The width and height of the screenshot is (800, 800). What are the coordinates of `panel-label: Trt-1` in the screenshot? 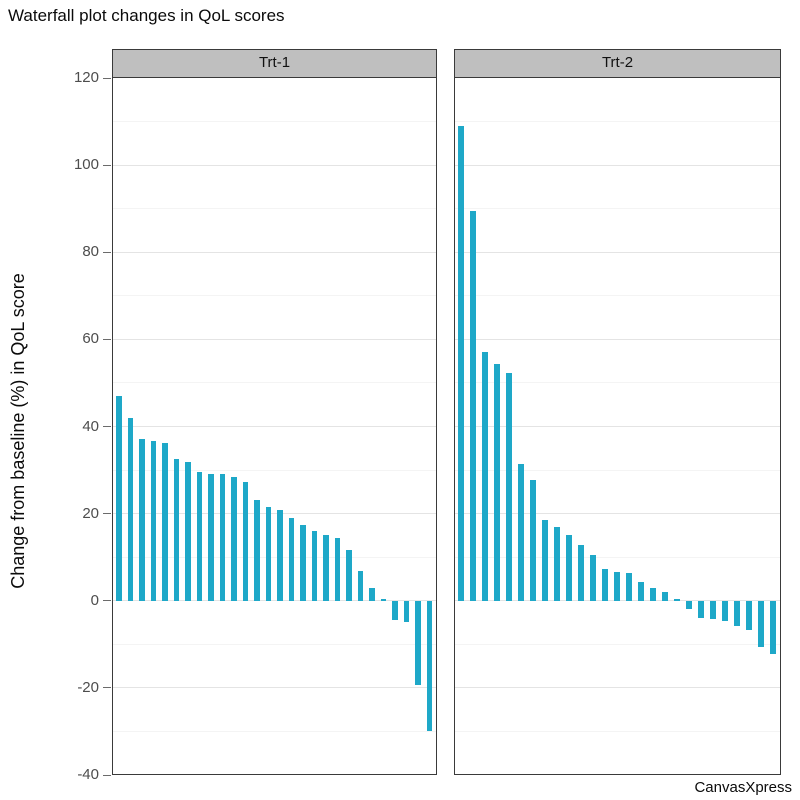 It's located at (274, 62).